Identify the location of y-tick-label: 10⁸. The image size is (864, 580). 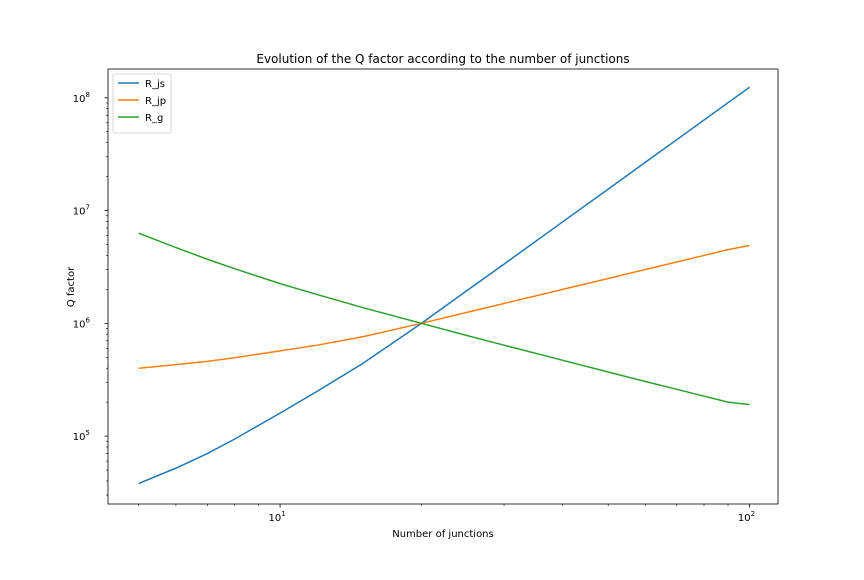
(81, 98).